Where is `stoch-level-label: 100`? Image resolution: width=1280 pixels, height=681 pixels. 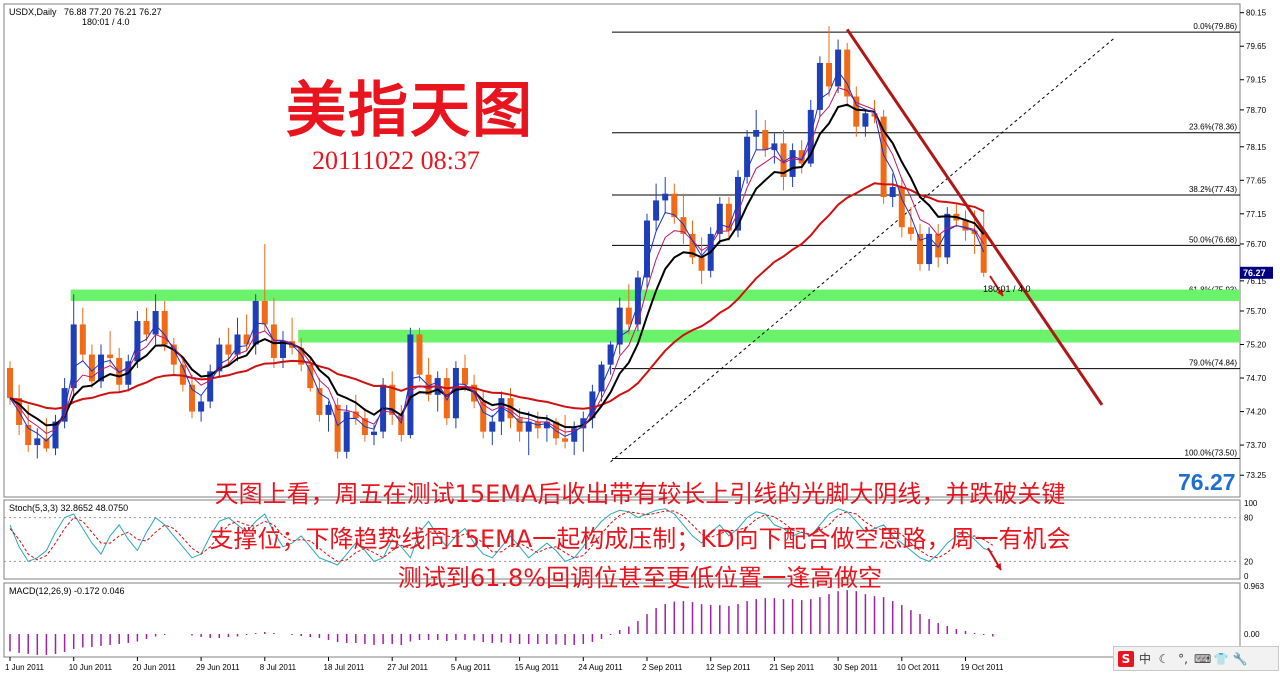 stoch-level-label: 100 is located at coordinates (1251, 503).